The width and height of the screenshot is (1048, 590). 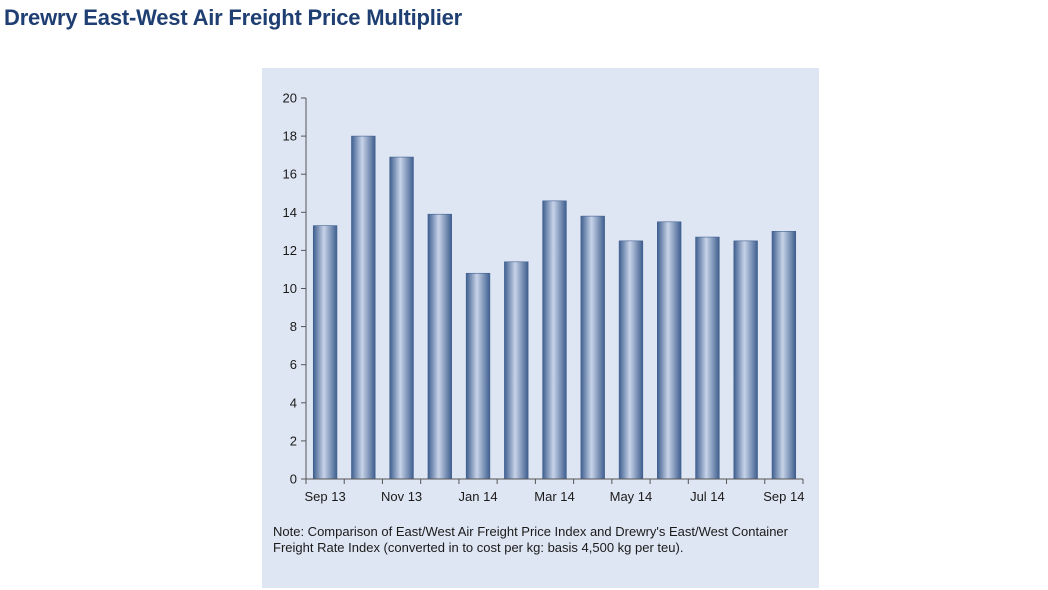 I want to click on x-tick-label: Mar 14, so click(x=554, y=496).